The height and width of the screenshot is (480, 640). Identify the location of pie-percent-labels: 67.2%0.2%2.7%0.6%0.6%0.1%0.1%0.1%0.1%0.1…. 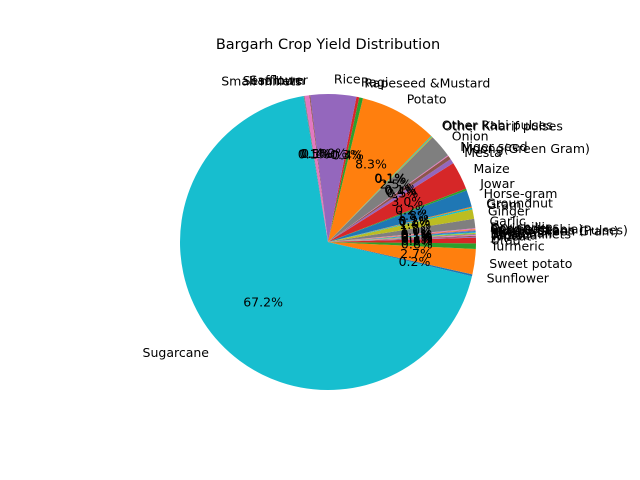
(338, 227).